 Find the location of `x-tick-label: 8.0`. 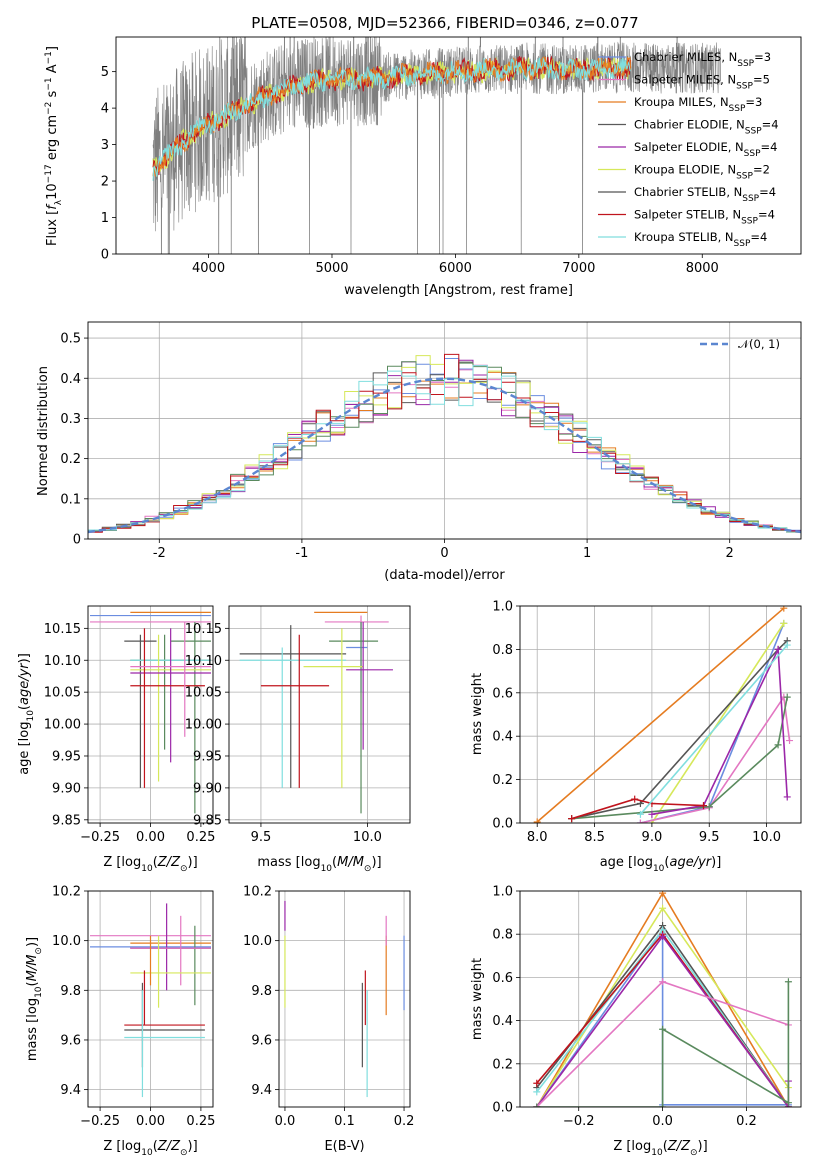

x-tick-label: 8.0 is located at coordinates (537, 837).